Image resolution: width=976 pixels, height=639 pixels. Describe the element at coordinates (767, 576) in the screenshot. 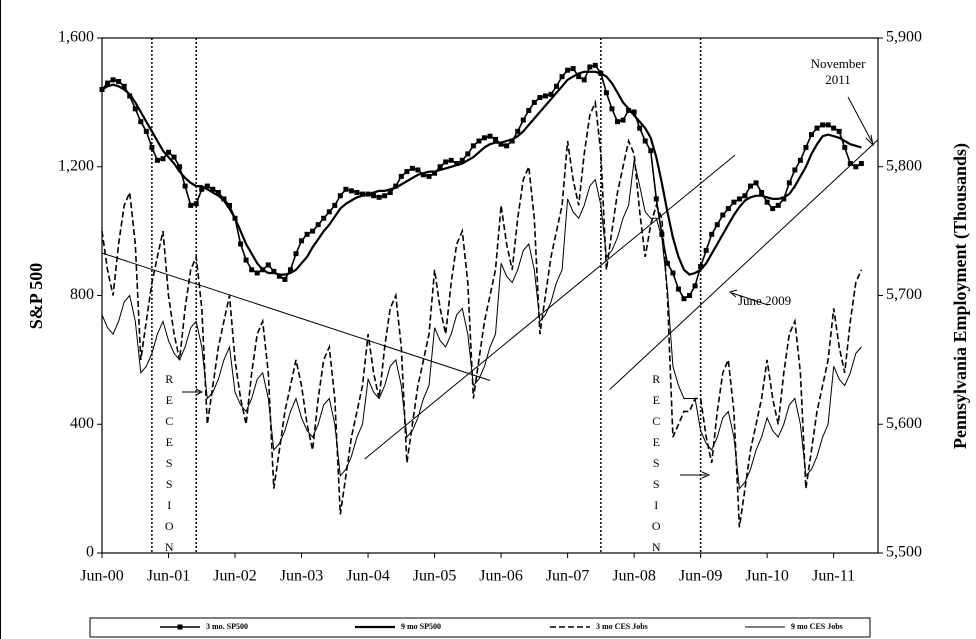

I see `x-tick-label: Jun-10` at that location.